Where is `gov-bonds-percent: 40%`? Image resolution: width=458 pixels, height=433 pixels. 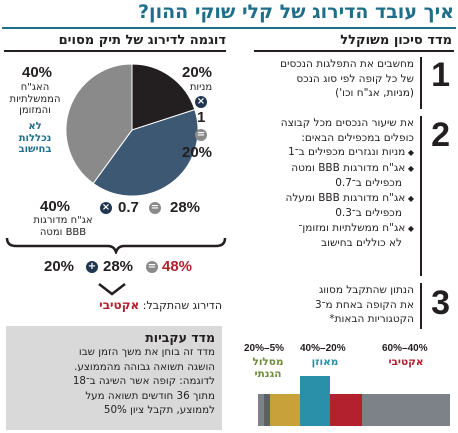
gov-bonds-percent: 40% is located at coordinates (37, 72).